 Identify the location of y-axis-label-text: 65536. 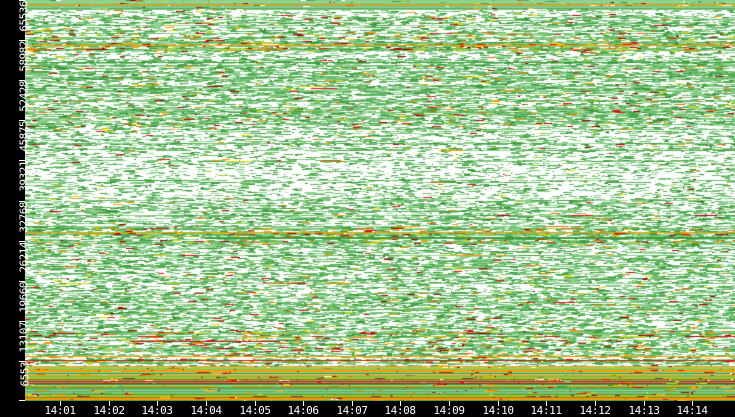
(24, 16).